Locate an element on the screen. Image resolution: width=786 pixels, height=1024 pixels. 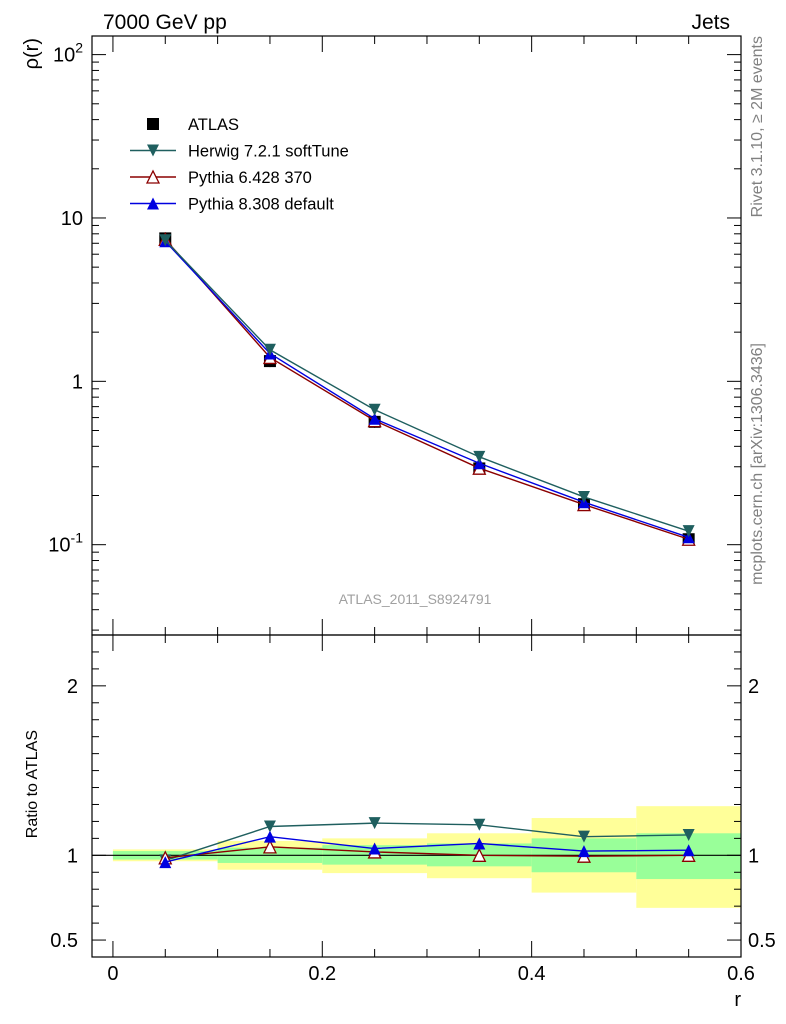
ratio-series-group is located at coordinates (427, 843).